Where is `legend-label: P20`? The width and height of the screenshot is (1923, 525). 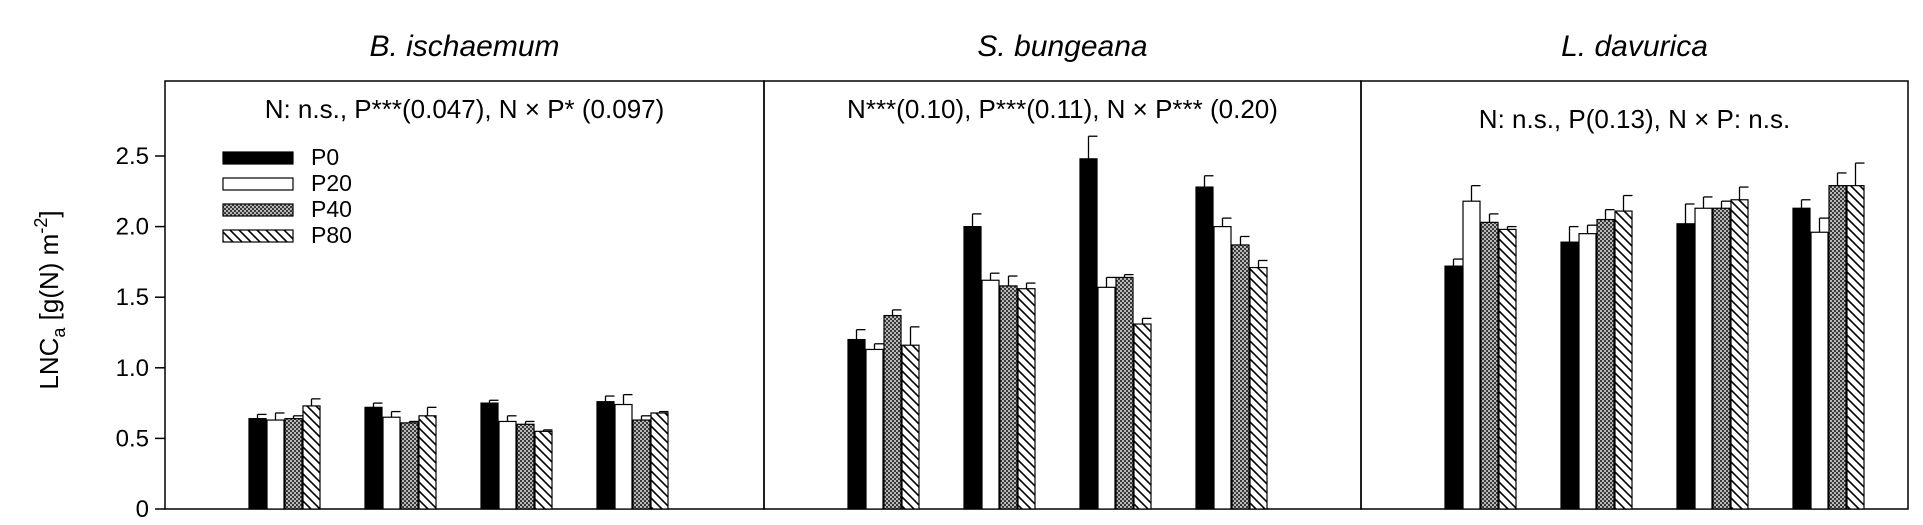 legend-label: P20 is located at coordinates (331, 183).